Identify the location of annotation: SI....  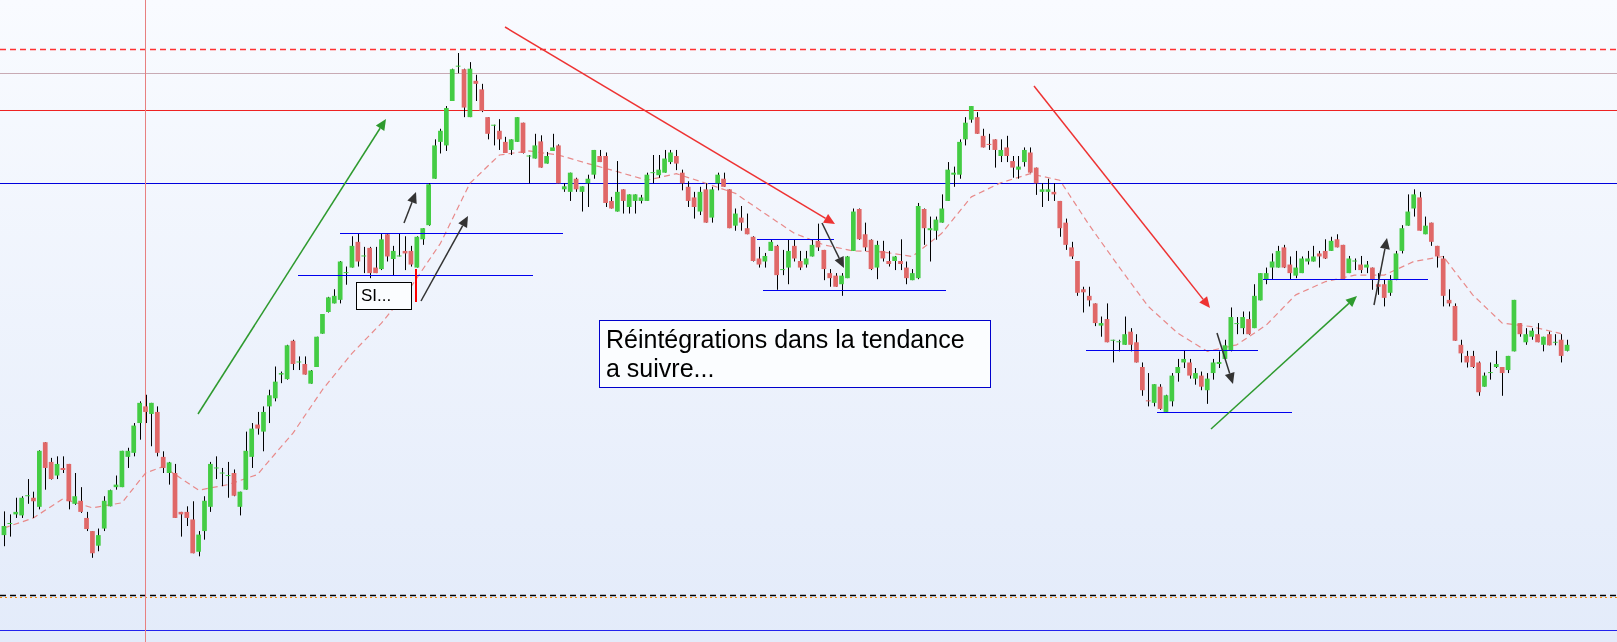
(384, 296).